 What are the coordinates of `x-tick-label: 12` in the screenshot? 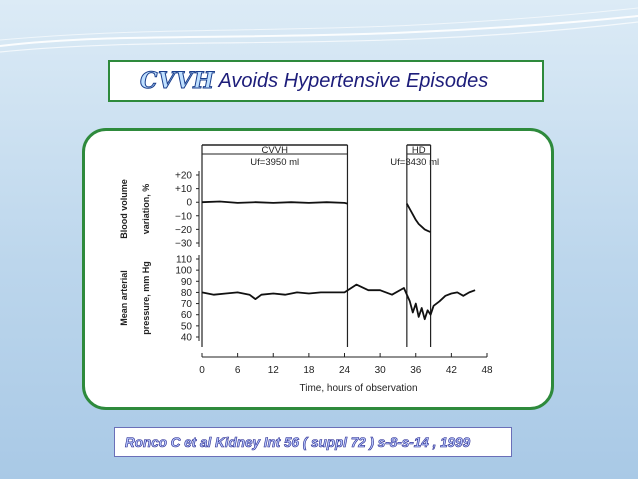 It's located at (274, 370).